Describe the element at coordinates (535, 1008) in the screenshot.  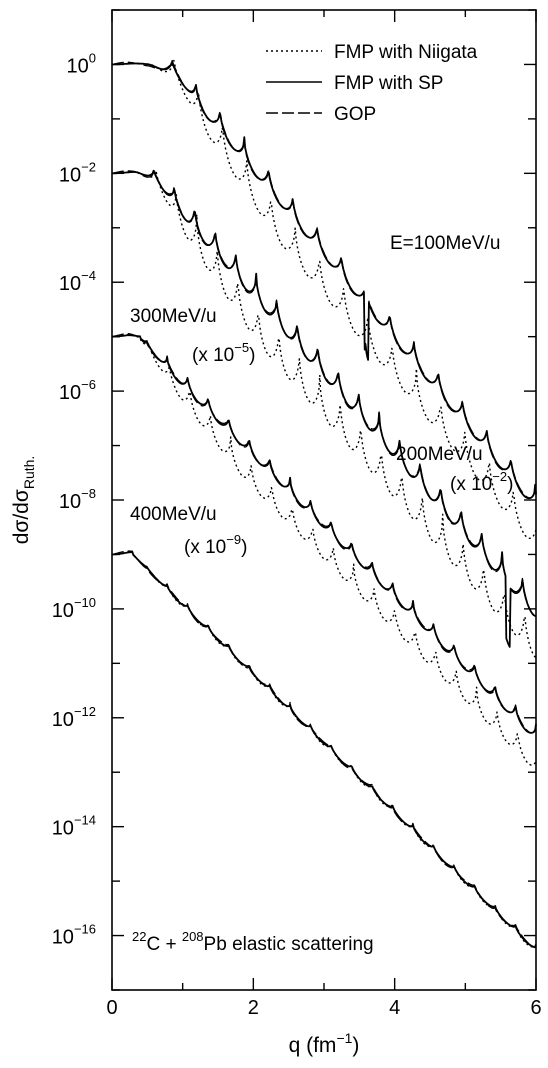
I see `x-tick-label: 6` at that location.